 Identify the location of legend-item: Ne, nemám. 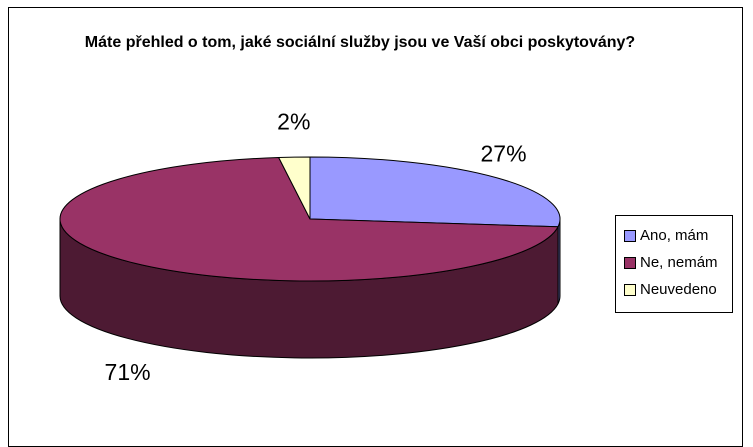
(674, 262).